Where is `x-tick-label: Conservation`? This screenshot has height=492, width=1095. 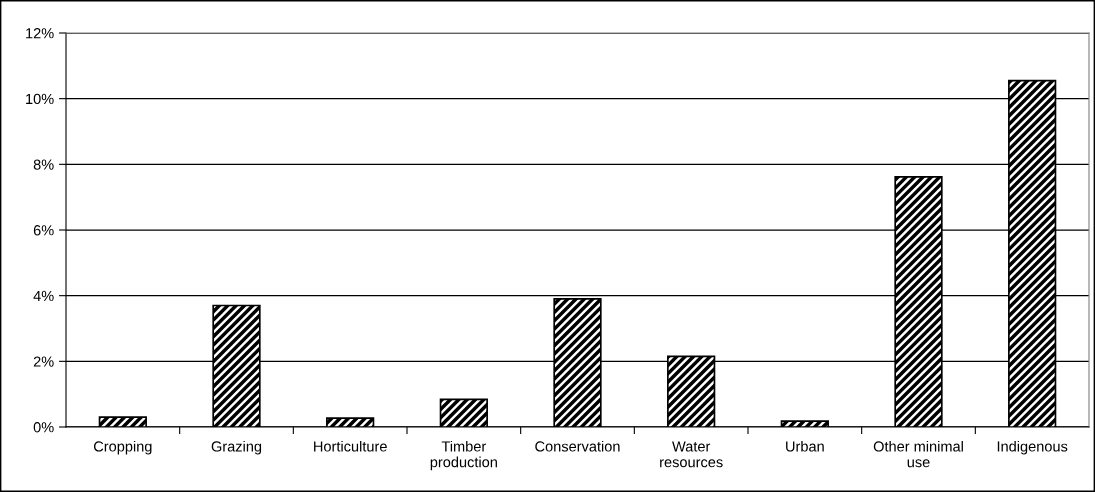
x-tick-label: Conservation is located at coordinates (577, 446).